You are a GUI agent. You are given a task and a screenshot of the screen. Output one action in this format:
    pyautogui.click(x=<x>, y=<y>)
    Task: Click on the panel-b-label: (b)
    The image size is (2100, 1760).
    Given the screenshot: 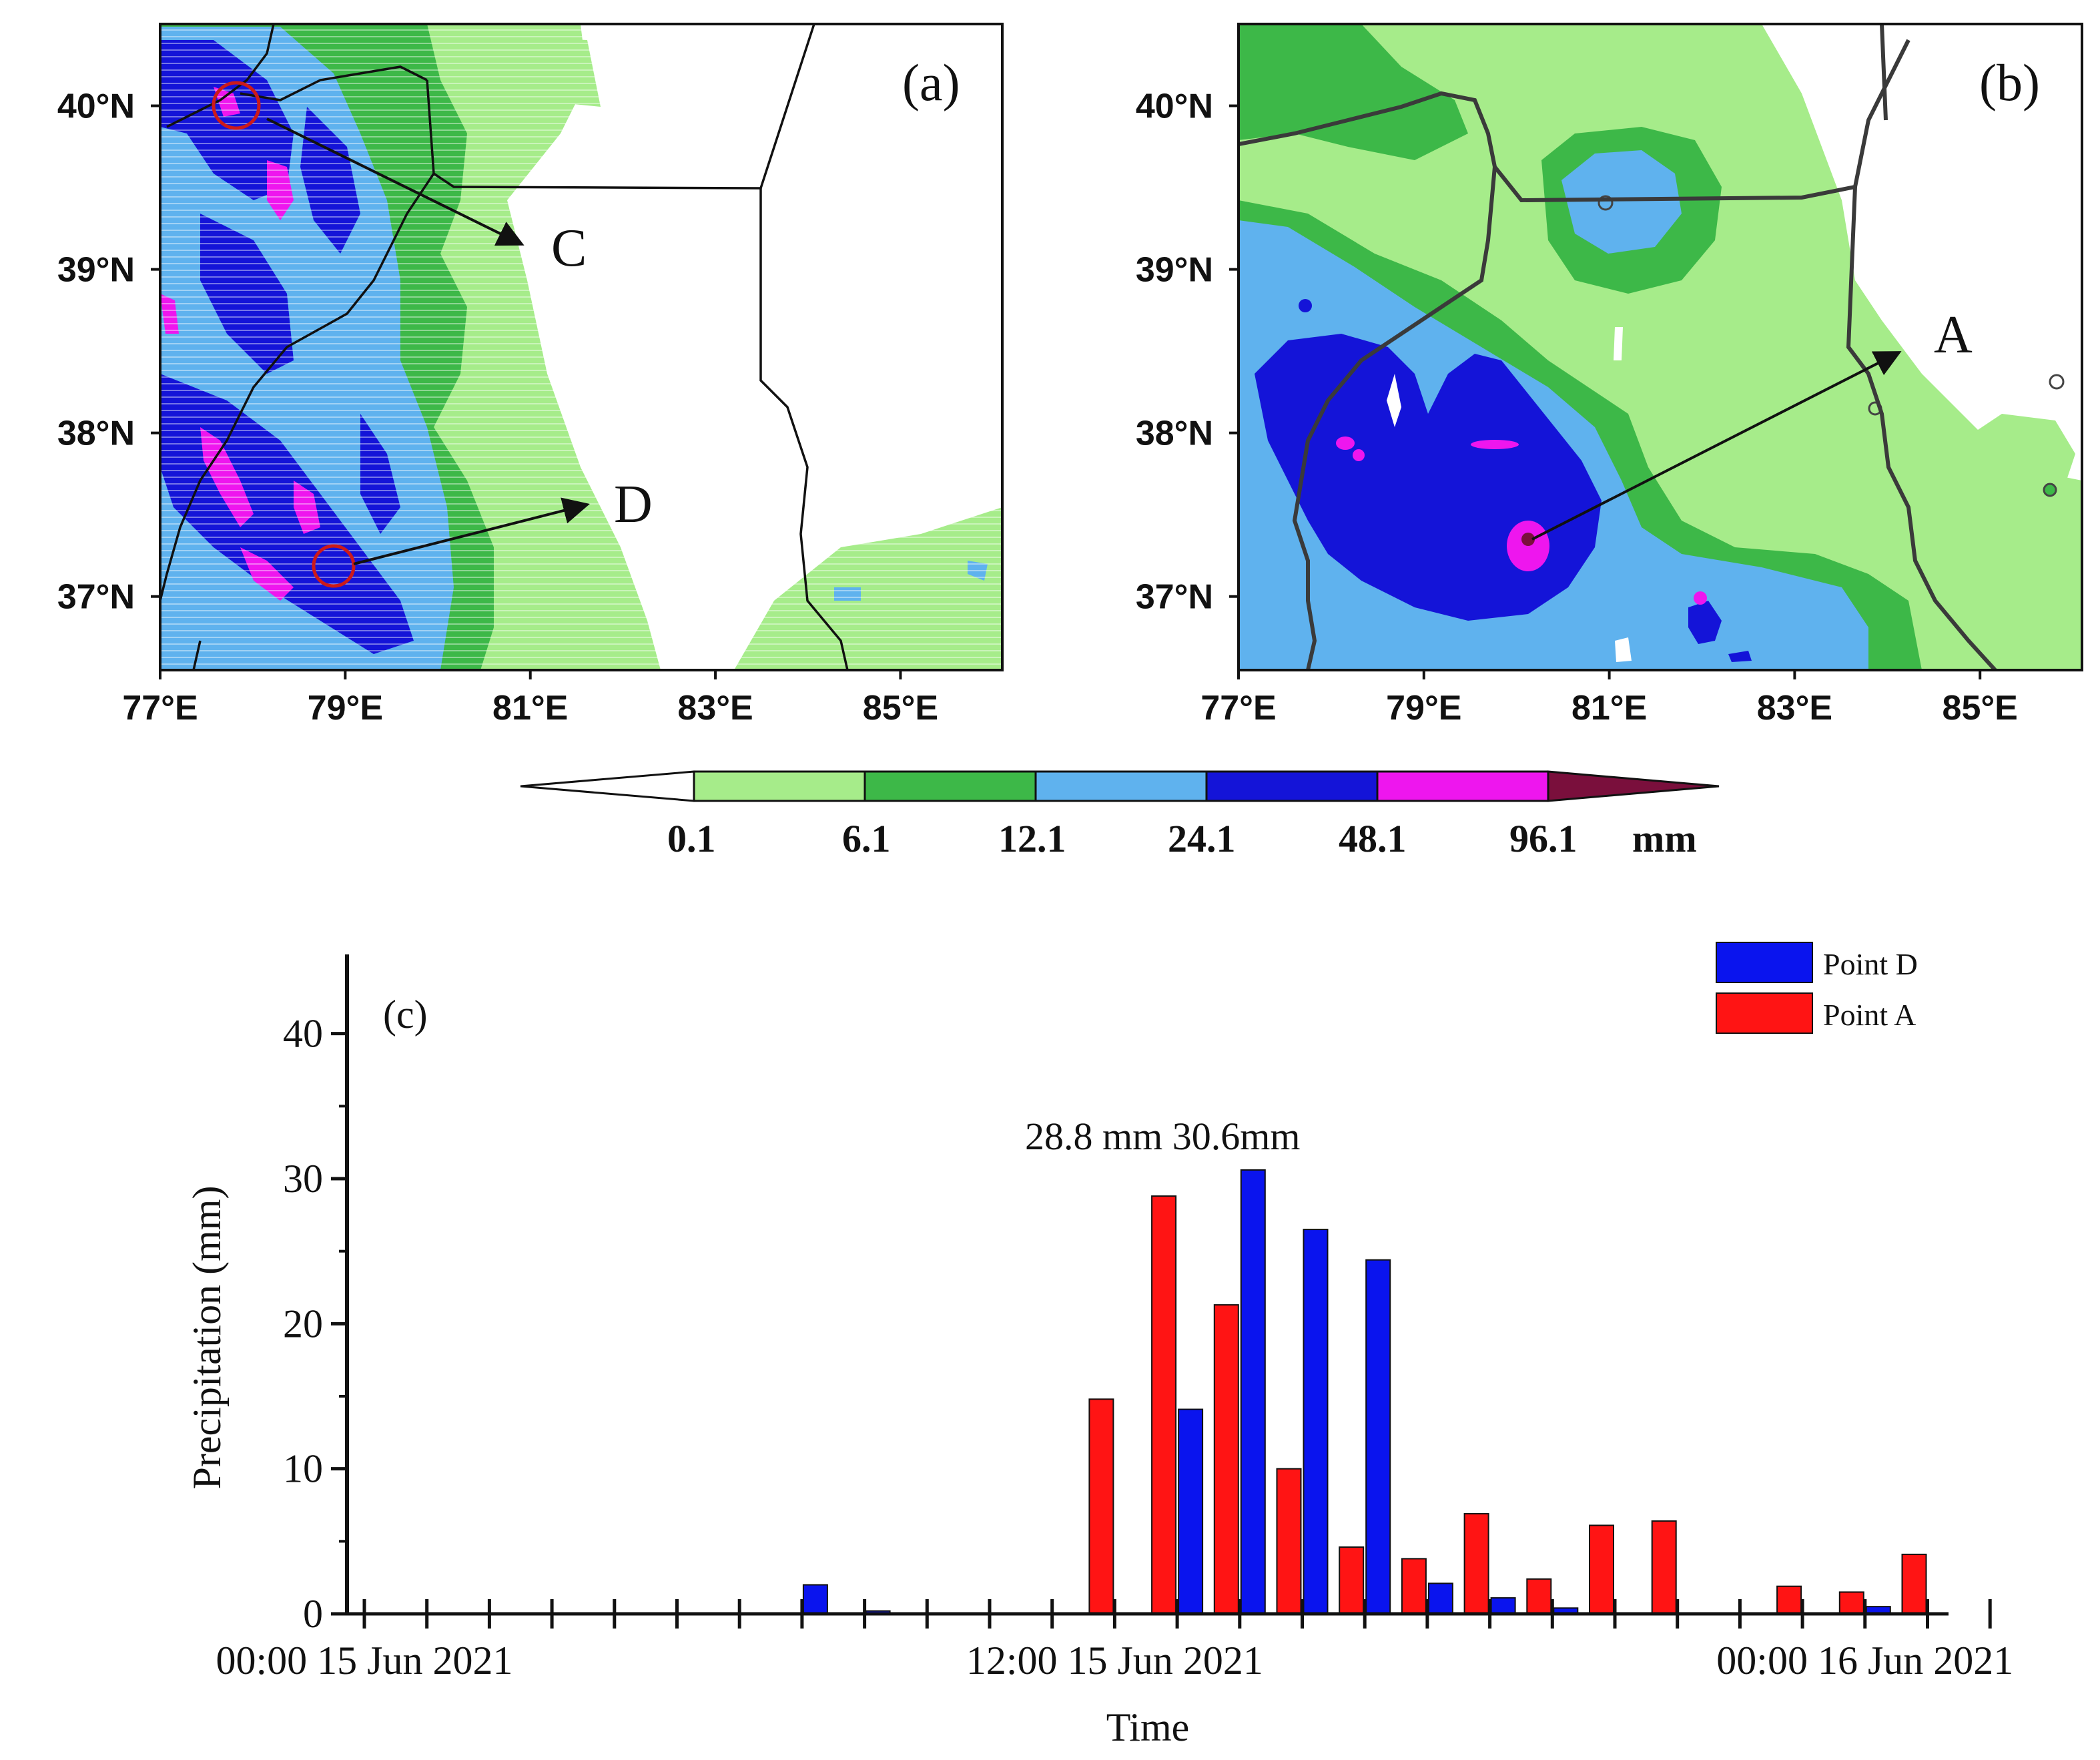 What is the action you would take?
    pyautogui.click(x=2009, y=82)
    